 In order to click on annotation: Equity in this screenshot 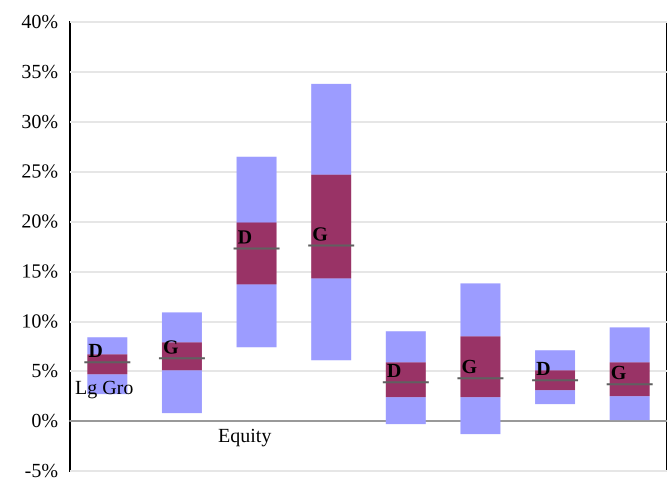, I will do `click(245, 436)`.